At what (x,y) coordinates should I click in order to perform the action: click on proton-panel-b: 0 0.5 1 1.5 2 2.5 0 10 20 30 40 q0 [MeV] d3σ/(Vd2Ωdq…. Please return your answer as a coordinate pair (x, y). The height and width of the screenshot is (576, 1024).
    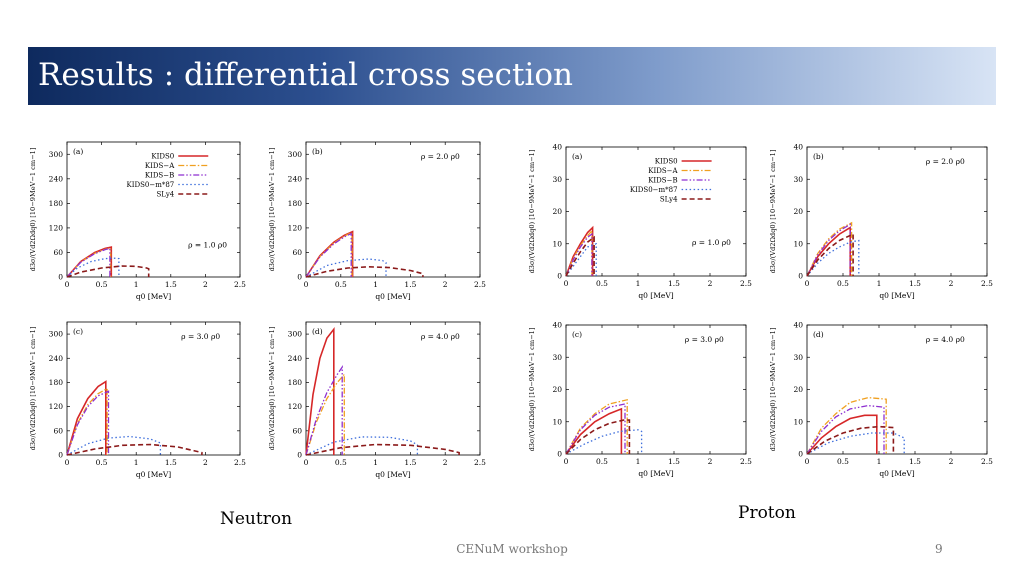
    Looking at the image, I should click on (881, 222).